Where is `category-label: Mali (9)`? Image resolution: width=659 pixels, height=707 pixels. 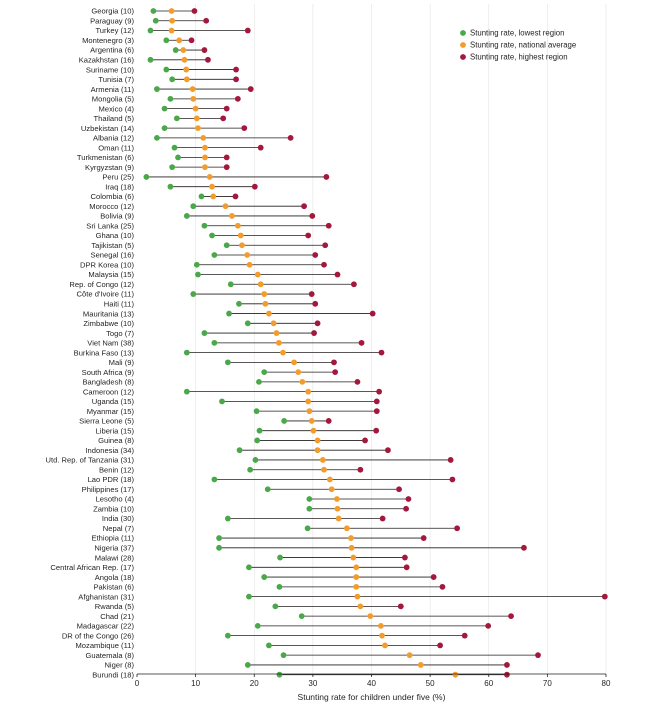 category-label: Mali (9) is located at coordinates (122, 362).